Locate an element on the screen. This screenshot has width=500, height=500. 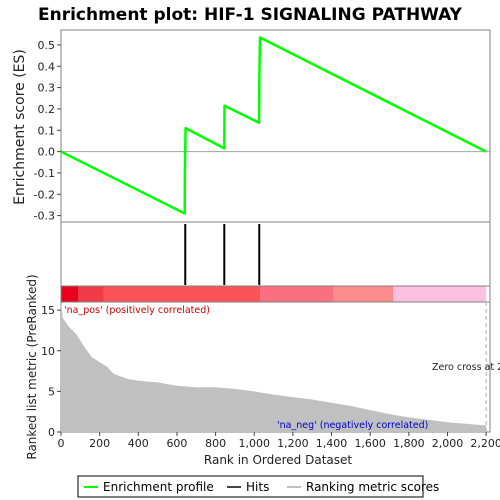
es-y-tick-label: 0.5 is located at coordinates (47, 45).